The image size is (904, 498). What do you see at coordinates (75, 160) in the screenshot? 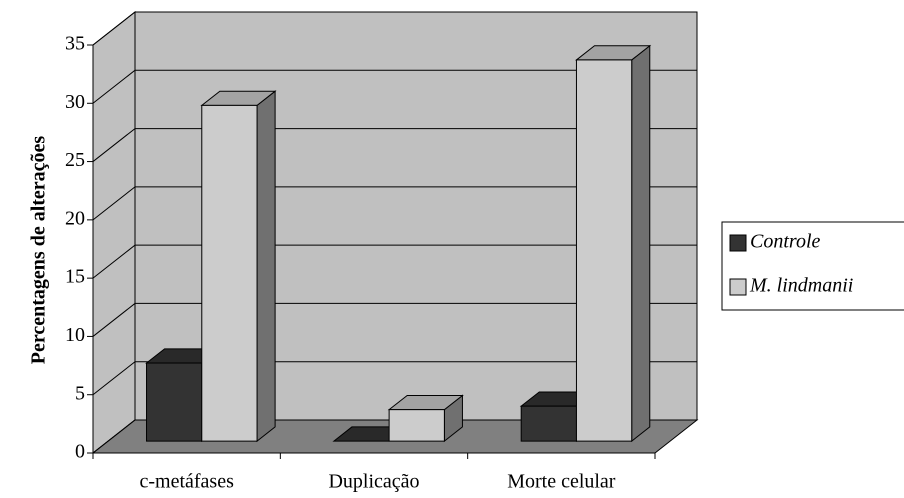
I see `y-tick-label: 25` at bounding box center [75, 160].